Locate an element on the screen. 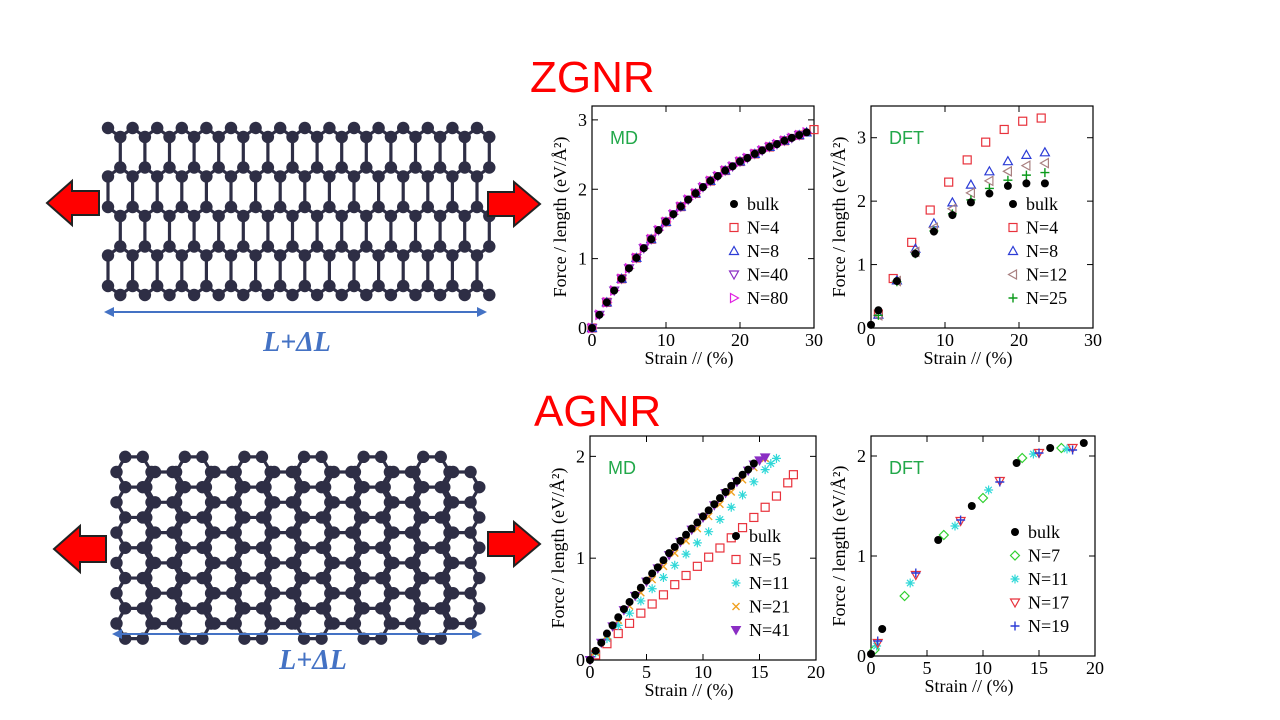  zgnr-ribbon is located at coordinates (298, 211).